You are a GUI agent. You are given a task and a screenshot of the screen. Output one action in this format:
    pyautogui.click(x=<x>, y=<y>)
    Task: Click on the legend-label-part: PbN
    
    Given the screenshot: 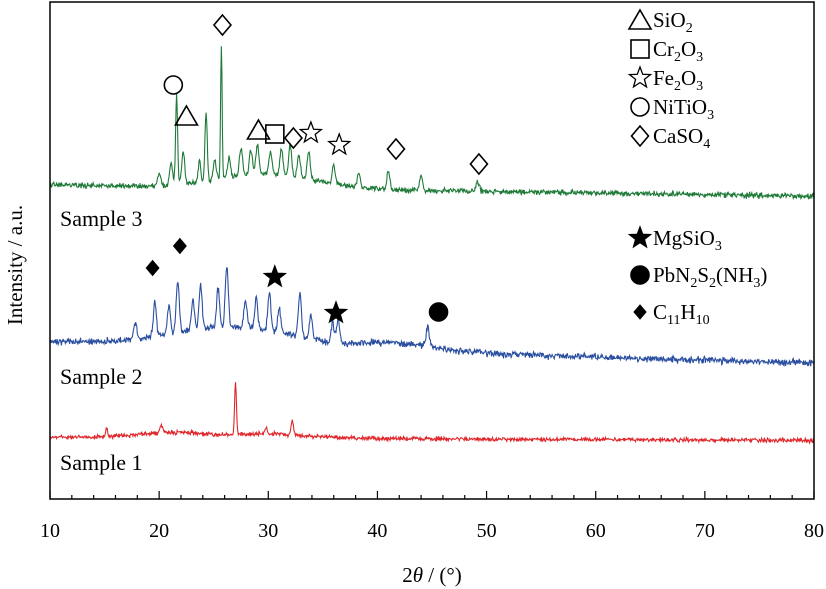 What is the action you would take?
    pyautogui.click(x=671, y=275)
    